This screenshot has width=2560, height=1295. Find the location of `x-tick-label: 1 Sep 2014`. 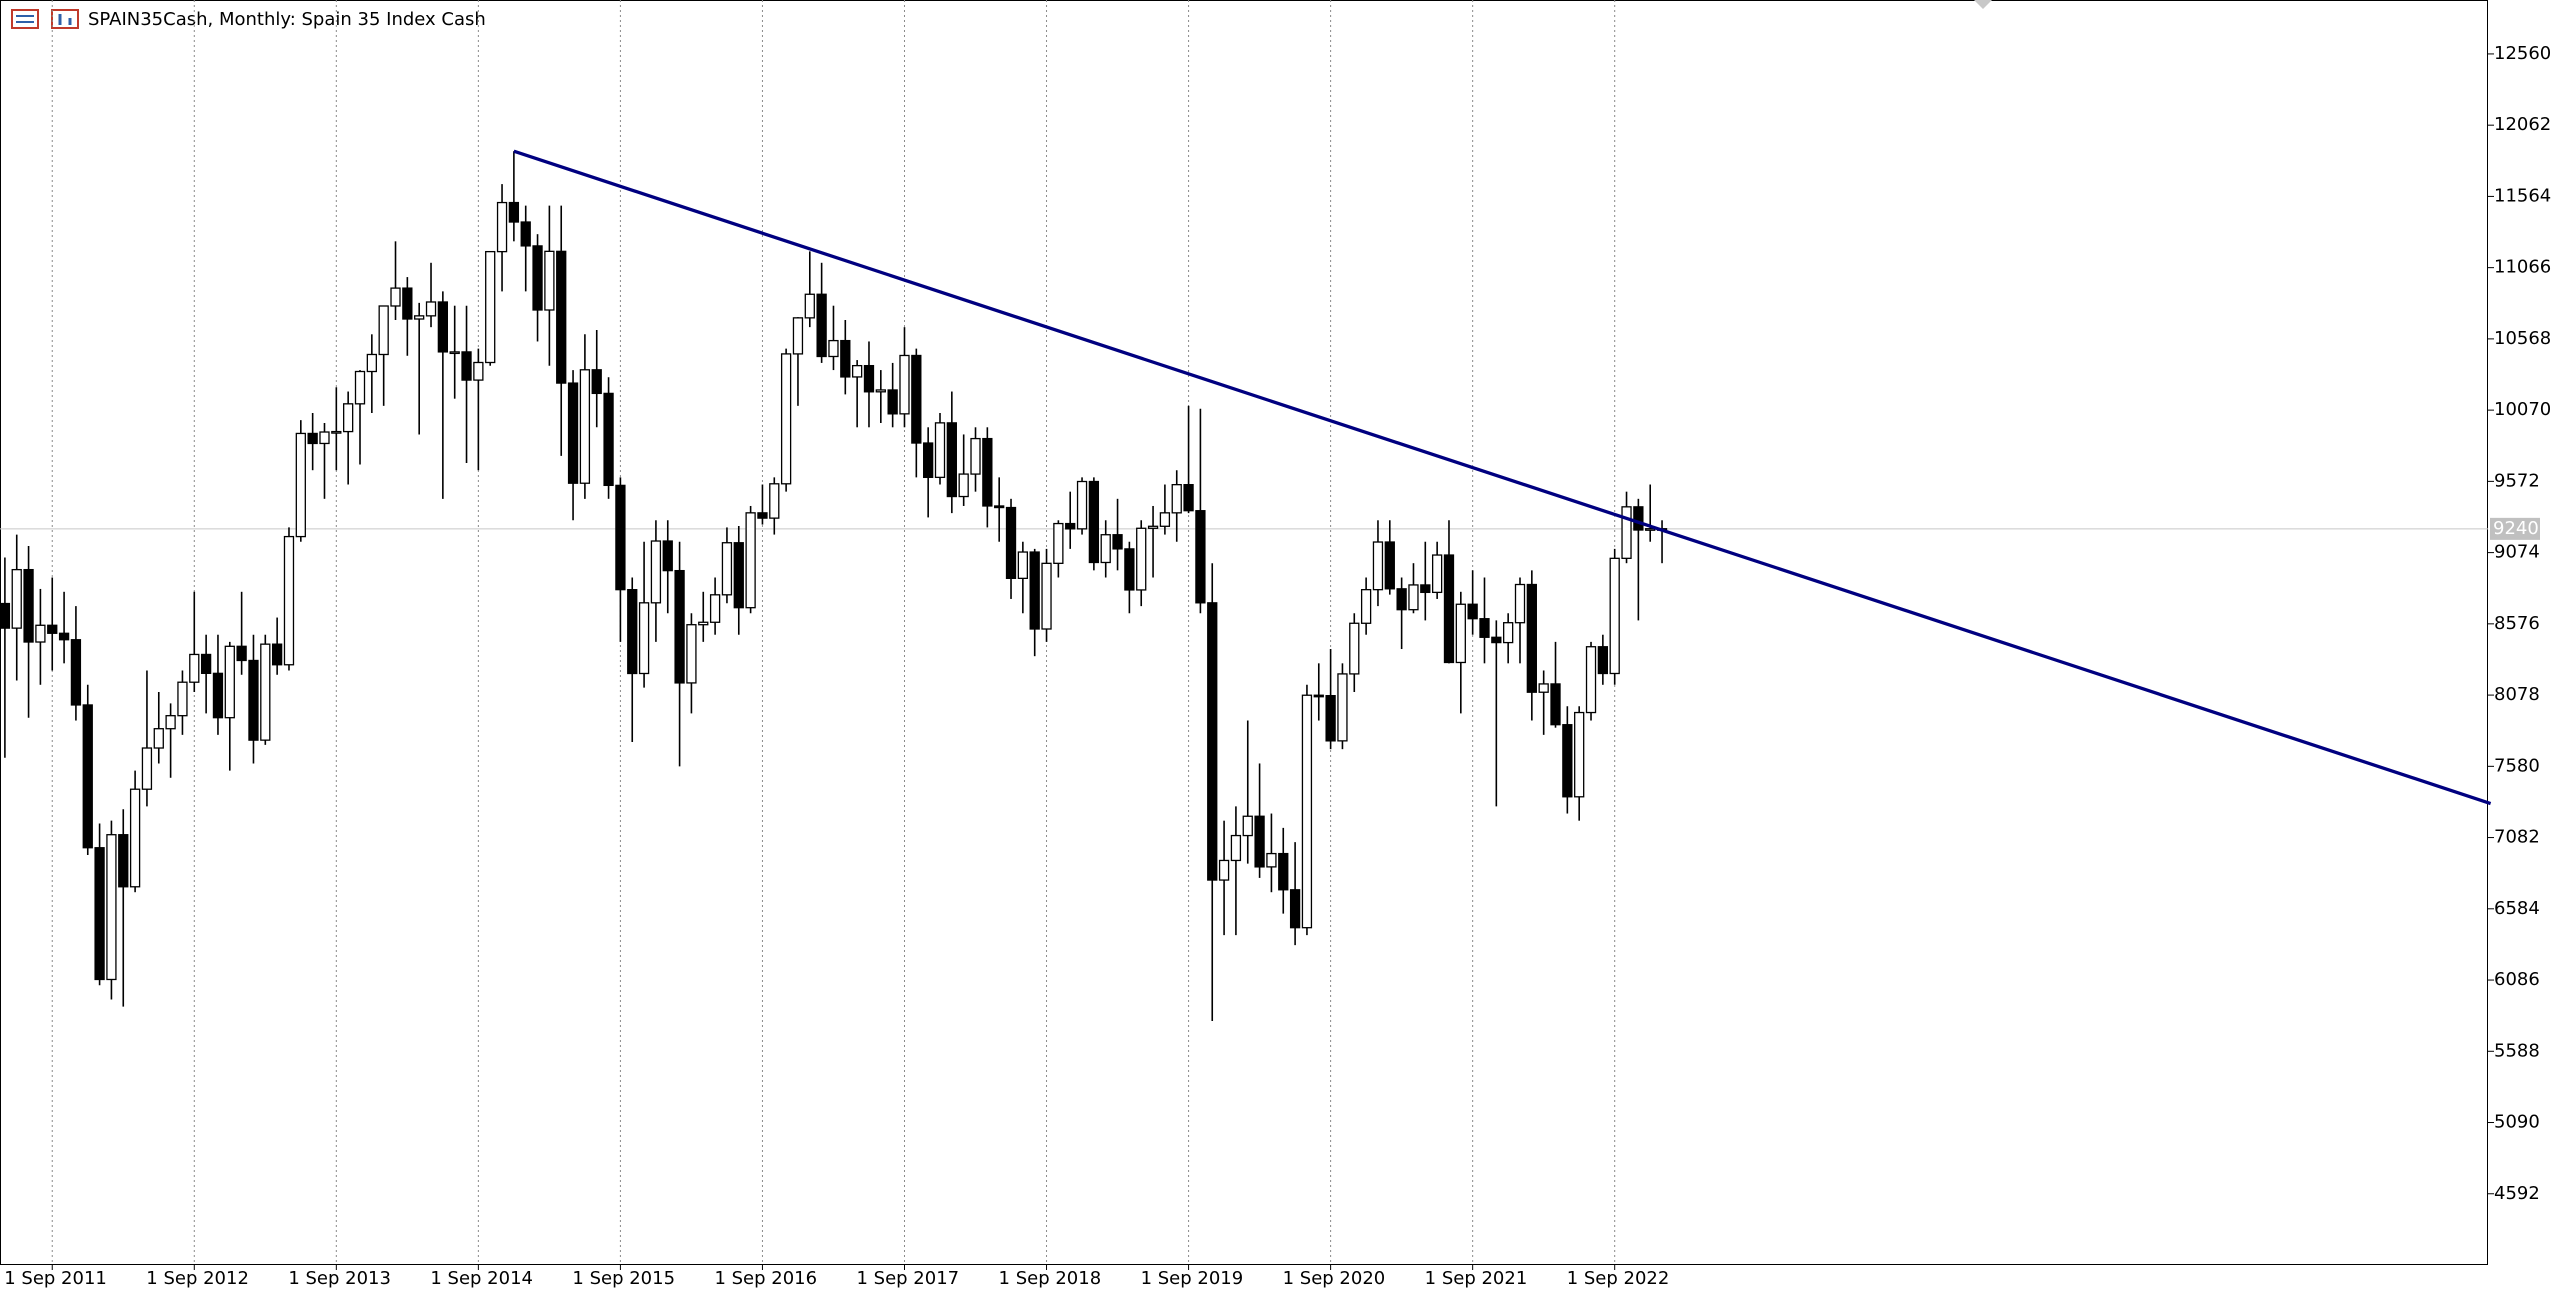

x-tick-label: 1 Sep 2014 is located at coordinates (481, 1278).